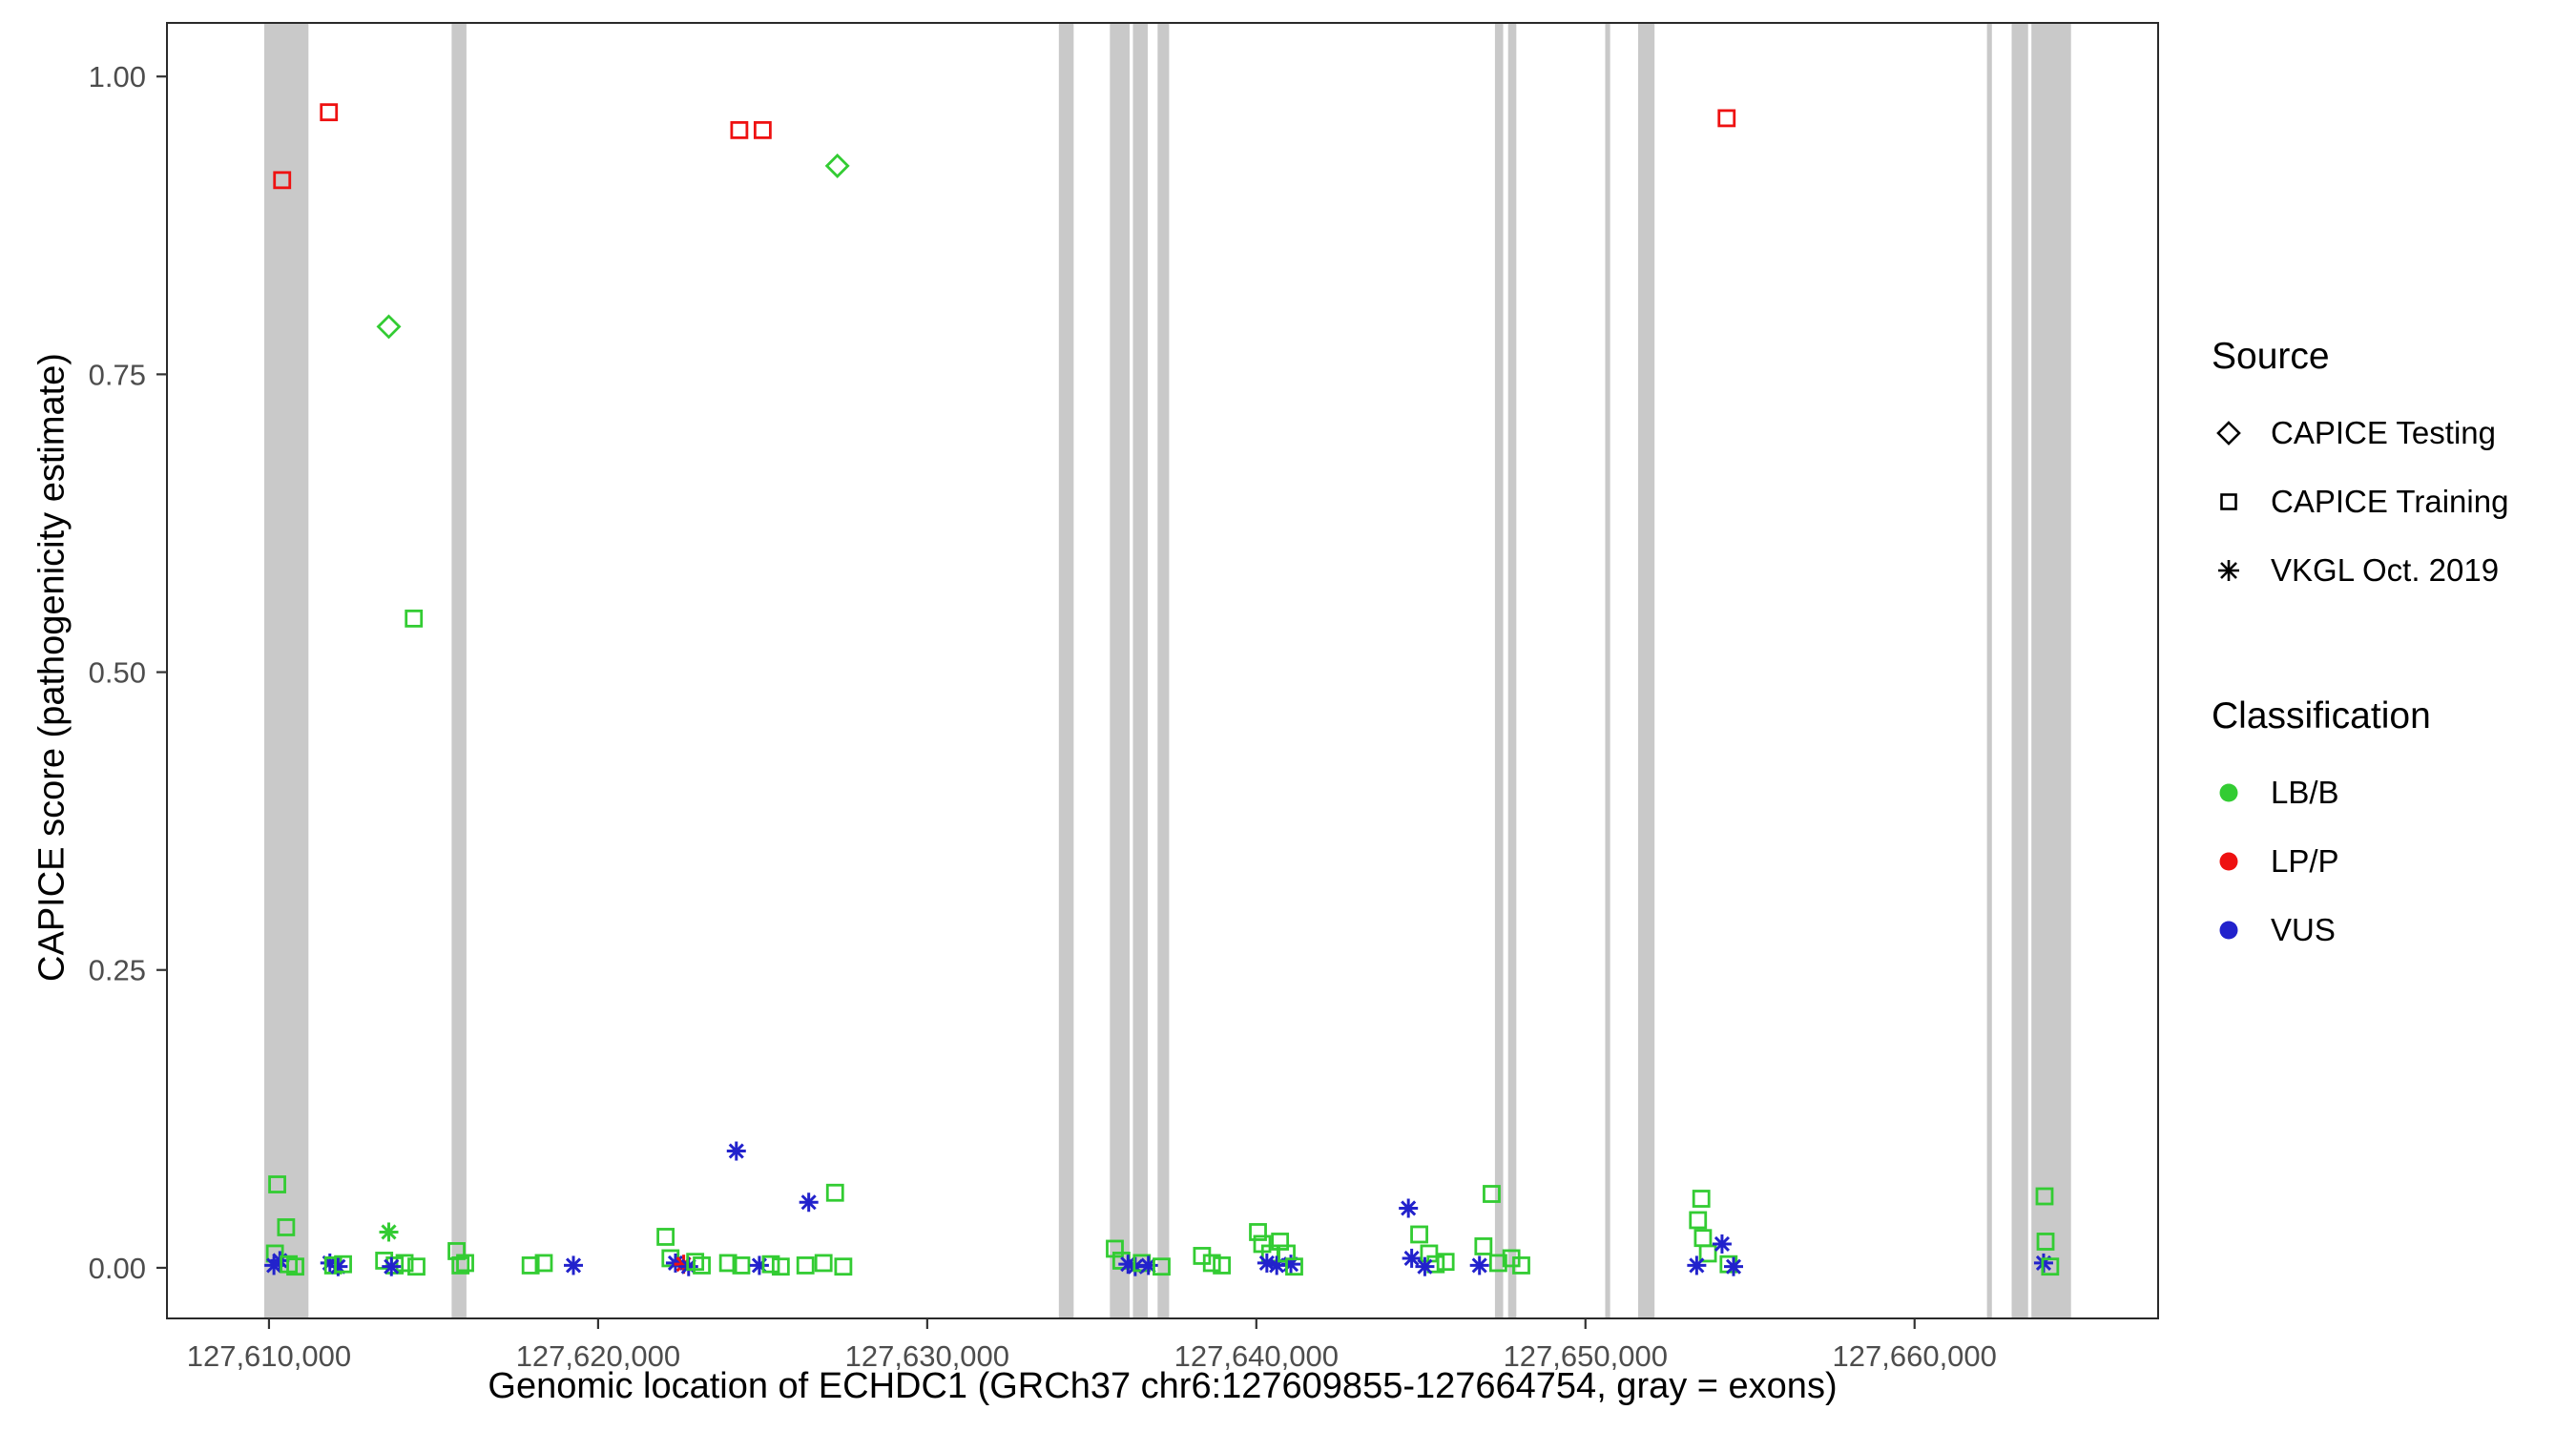  Describe the element at coordinates (52, 667) in the screenshot. I see `y-axis-title: CAPICE score (pathogenicity estimate)` at that location.